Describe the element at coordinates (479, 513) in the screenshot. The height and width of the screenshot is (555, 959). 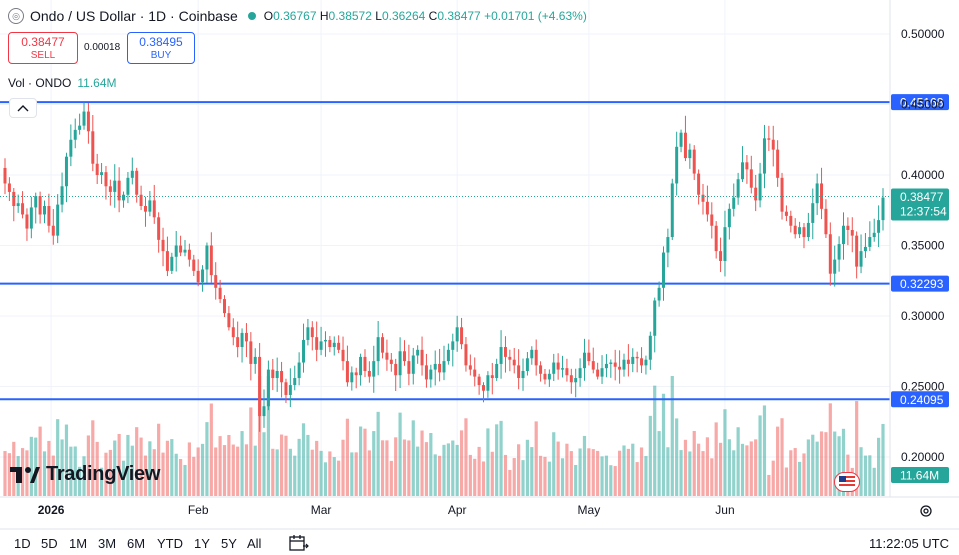
I see `time-axis: 2026 Feb Mar Apr May Jun` at that location.